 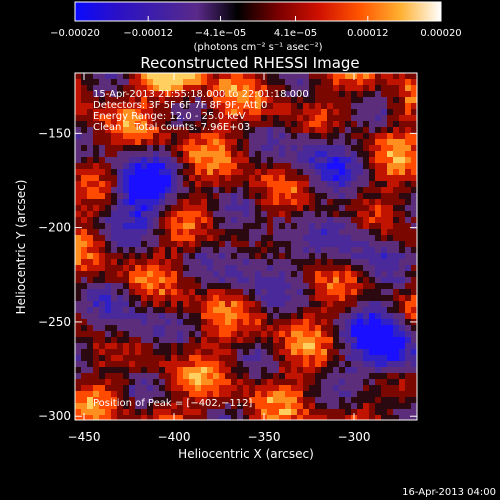 I want to click on x-tick-label: −450, so click(x=84, y=437).